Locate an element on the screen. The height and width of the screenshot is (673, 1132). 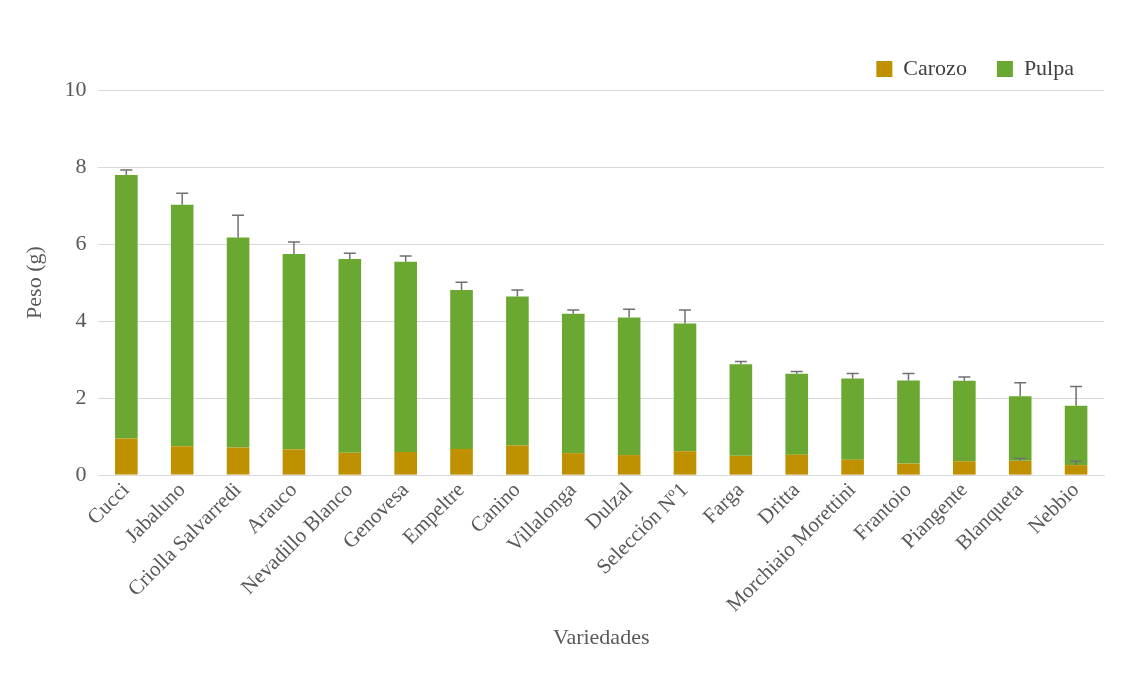
y-tick-label: 10 is located at coordinates (75, 88).